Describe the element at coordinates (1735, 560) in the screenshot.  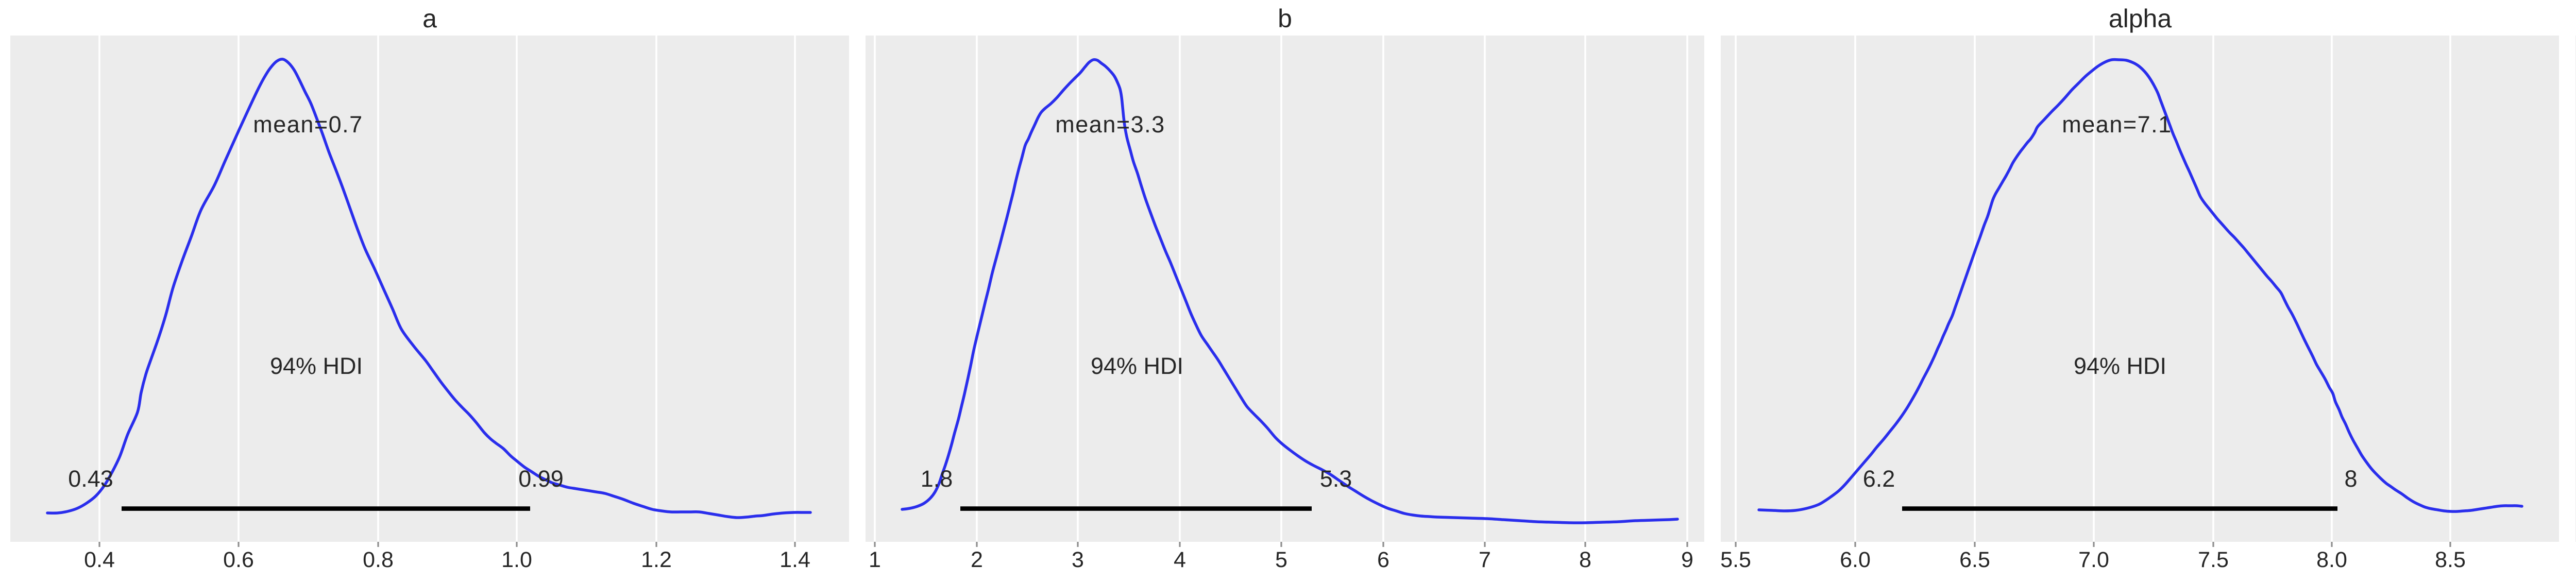
I see `svg-text: 5.5` at that location.